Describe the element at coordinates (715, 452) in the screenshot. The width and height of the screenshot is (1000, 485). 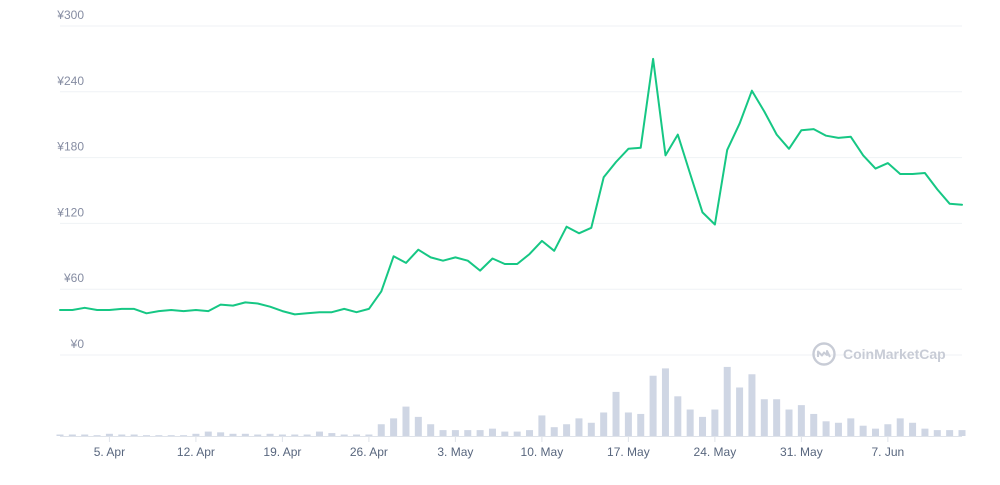
I see `x-tick-label: 24. May` at that location.